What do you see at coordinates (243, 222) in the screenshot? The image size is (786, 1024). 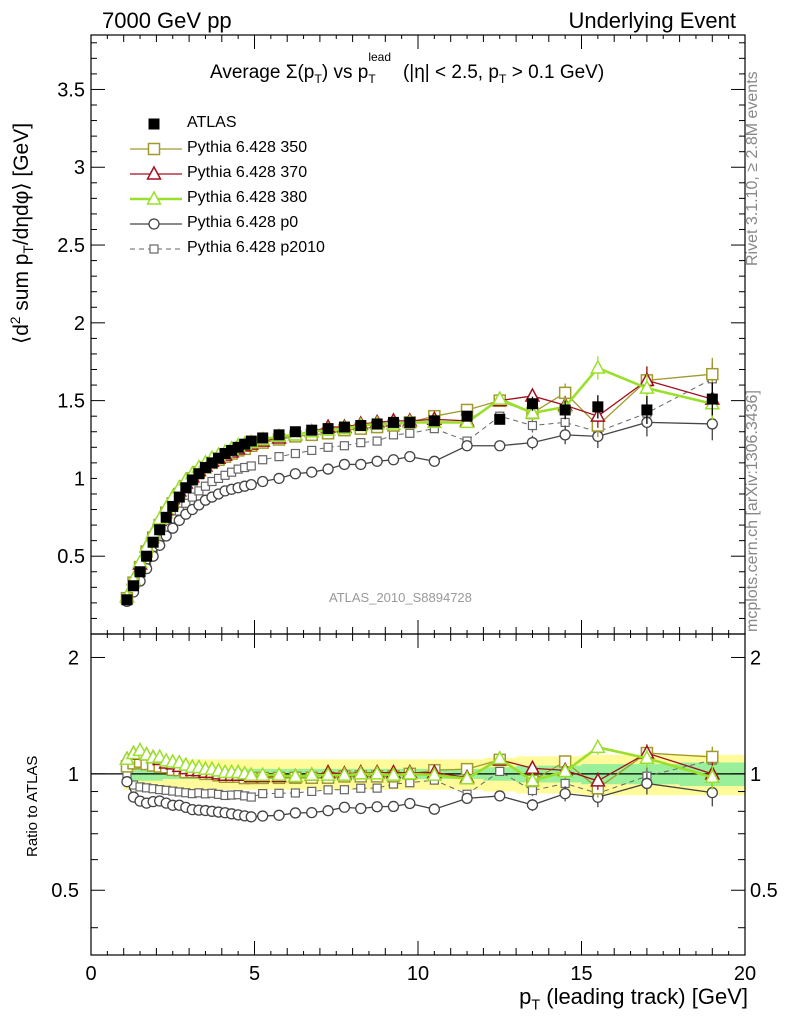 I see `legend-label-p0: Pythia 6.428 p0` at bounding box center [243, 222].